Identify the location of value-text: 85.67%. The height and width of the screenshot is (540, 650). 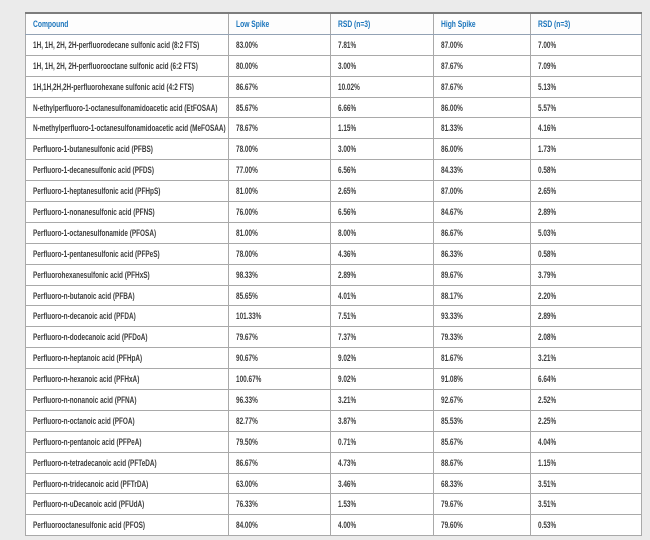
(452, 441).